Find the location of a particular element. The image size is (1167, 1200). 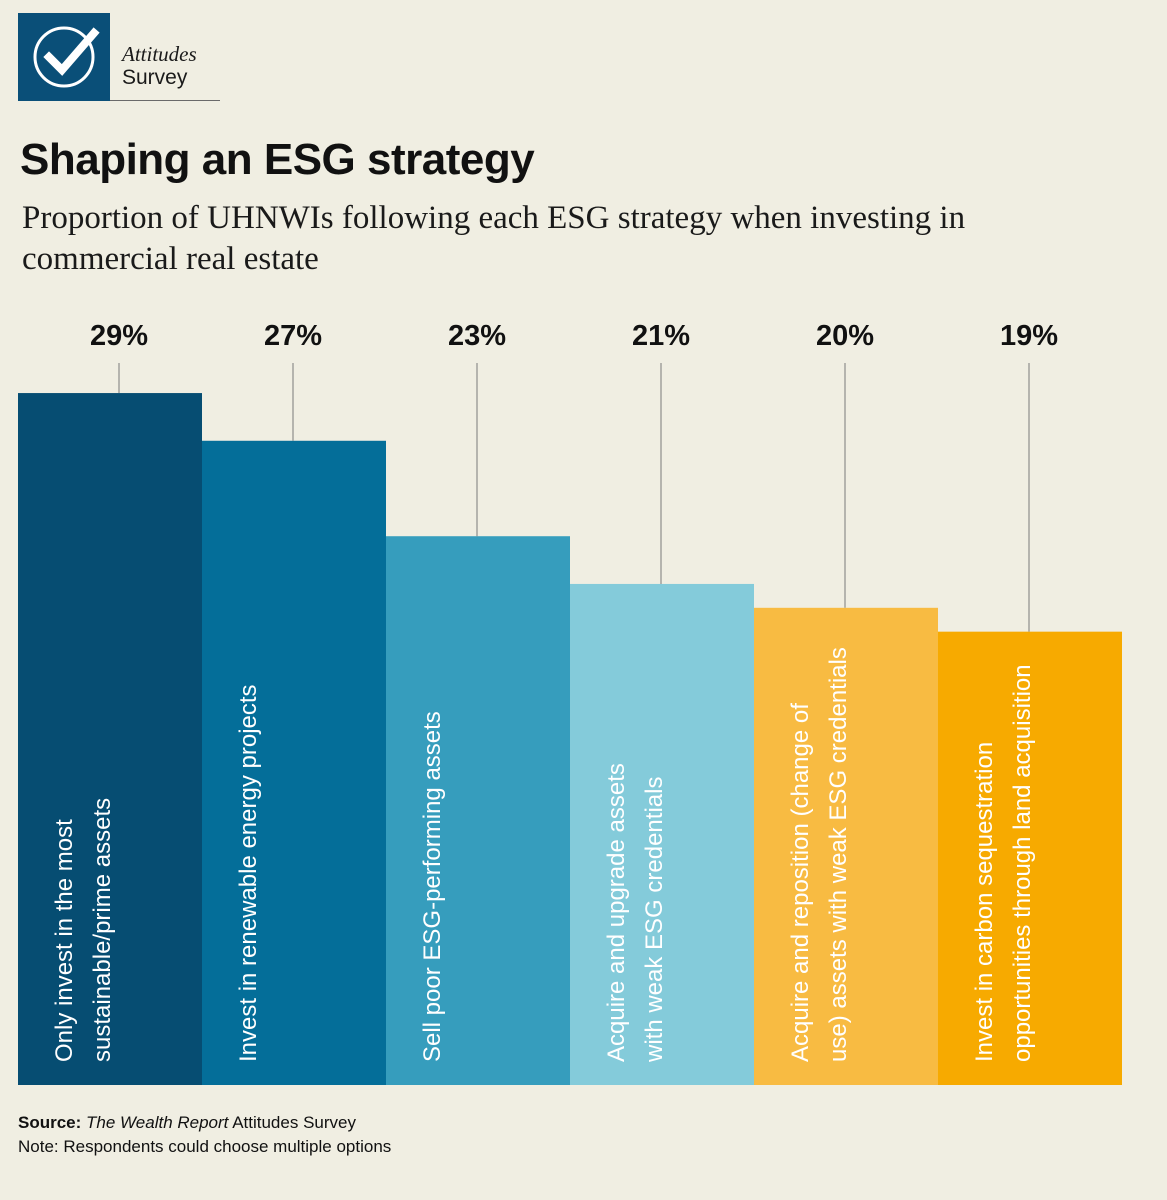

value-label: 27% is located at coordinates (293, 336).